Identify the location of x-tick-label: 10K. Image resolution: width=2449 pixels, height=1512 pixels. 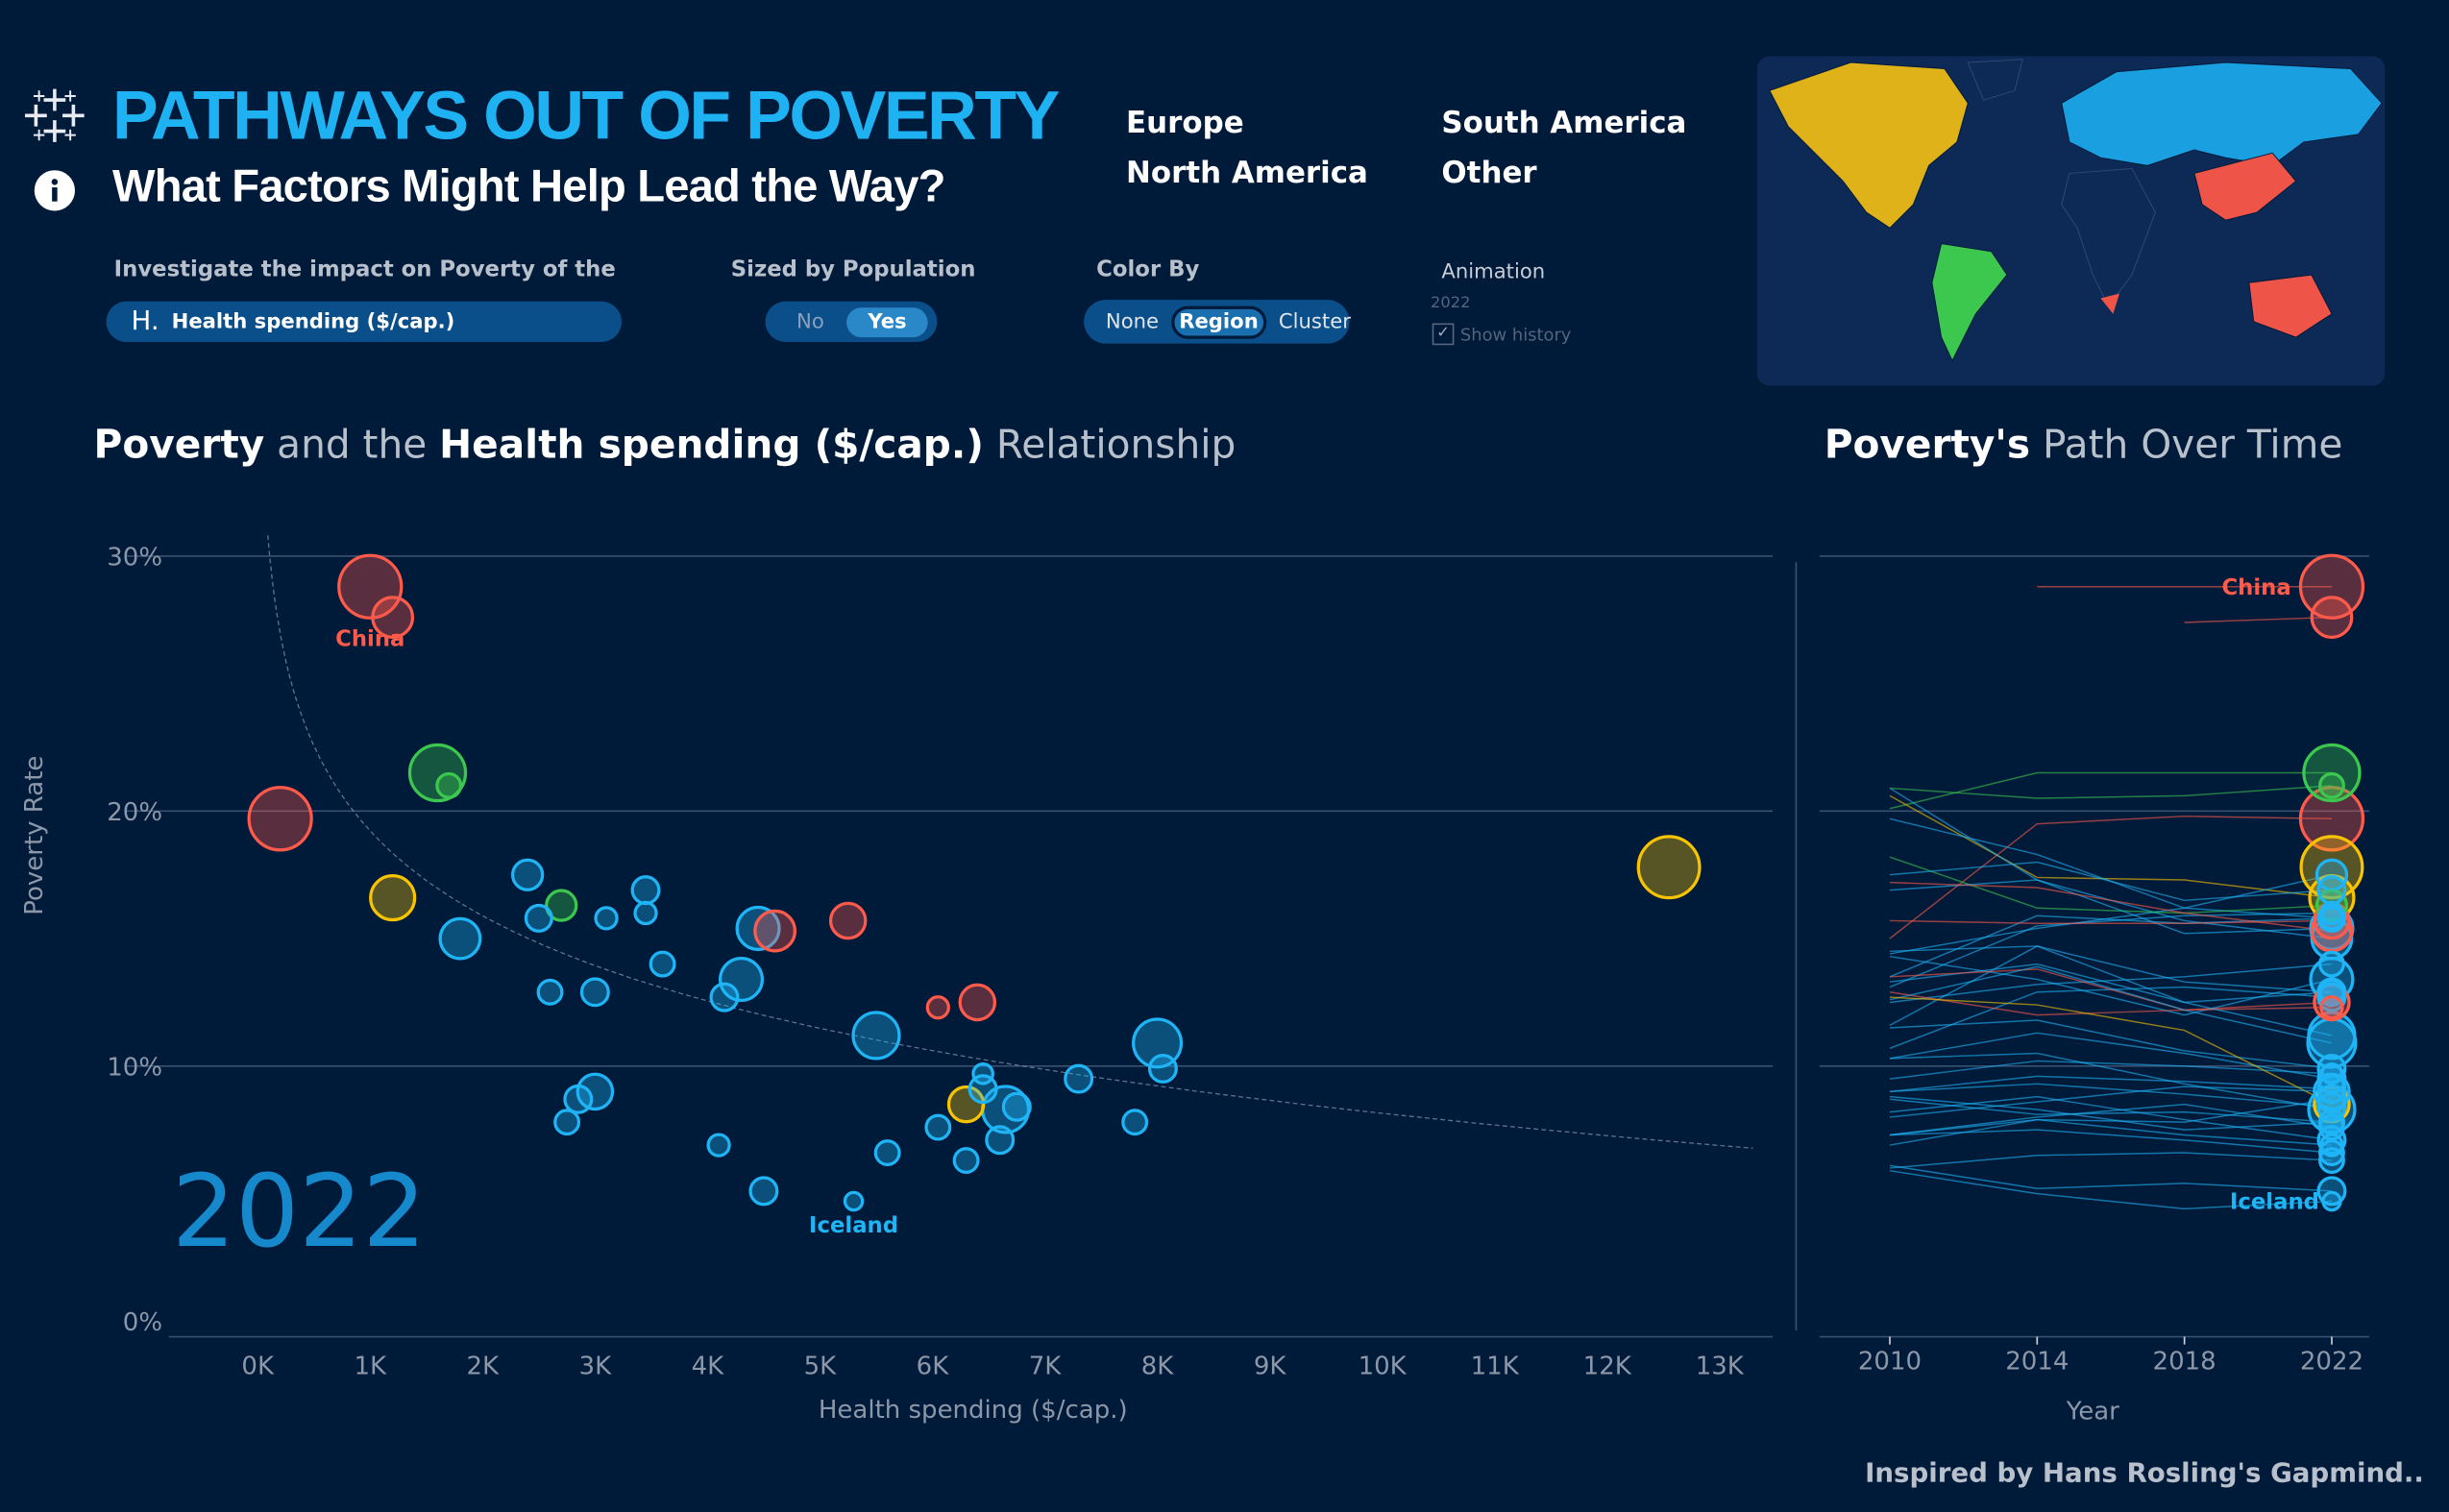
(1384, 1367).